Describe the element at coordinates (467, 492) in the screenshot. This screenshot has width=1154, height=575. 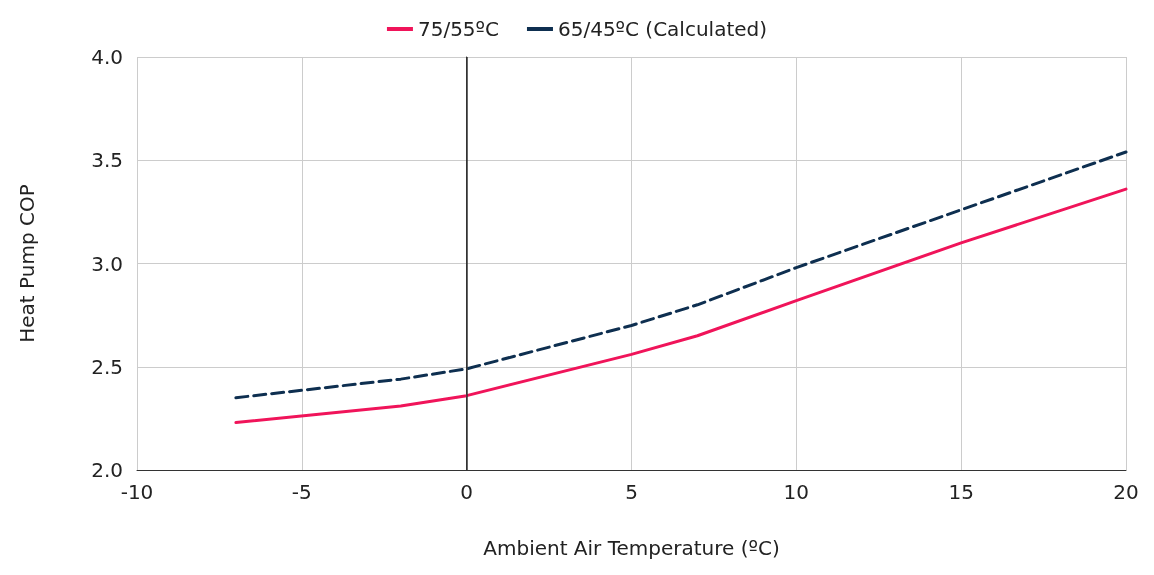
I see `x-tick-label: 0` at that location.